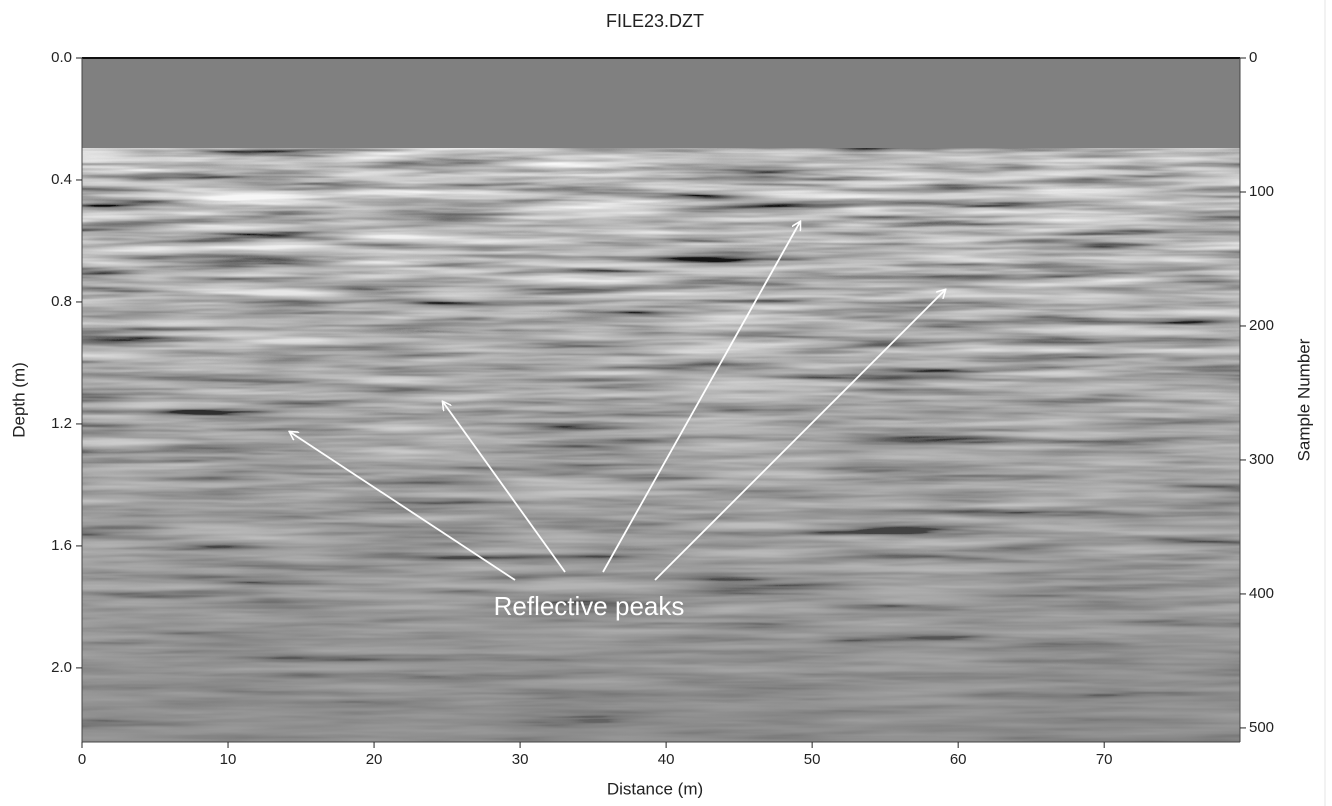  What do you see at coordinates (1261, 191) in the screenshot?
I see `y2-tick-label: 100` at bounding box center [1261, 191].